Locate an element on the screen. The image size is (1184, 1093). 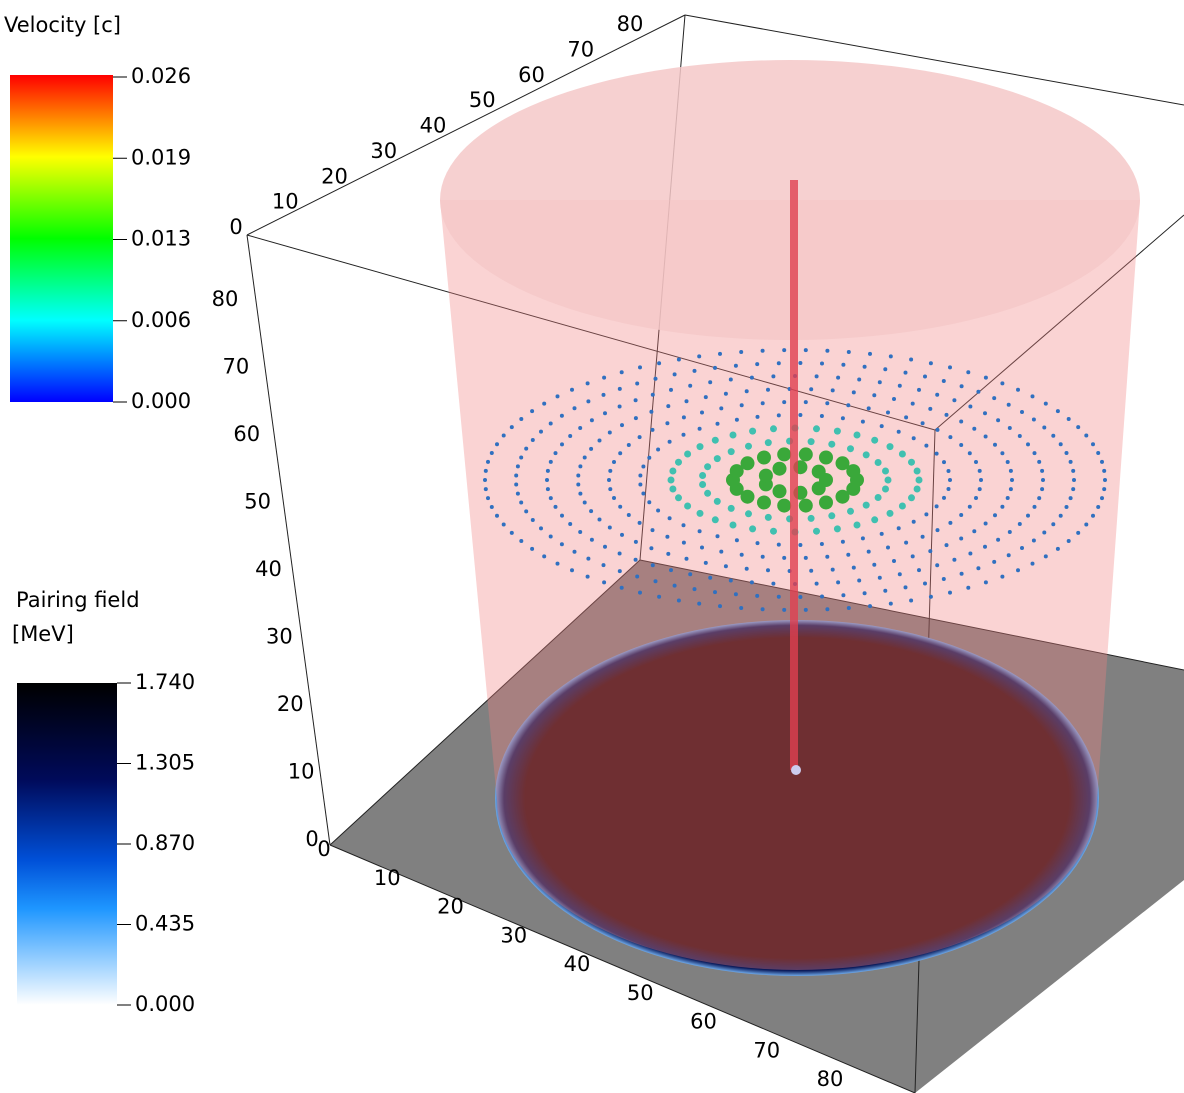
legend-tick-label: 1.305 is located at coordinates (165, 763).